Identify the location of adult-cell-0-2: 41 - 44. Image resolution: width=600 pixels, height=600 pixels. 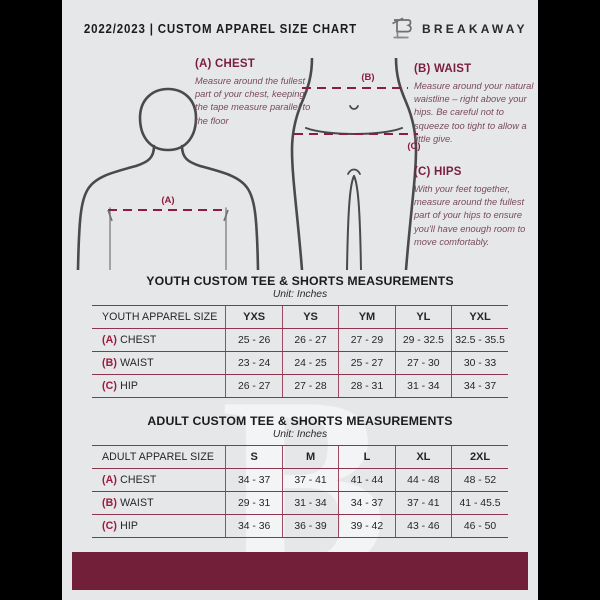
(367, 480).